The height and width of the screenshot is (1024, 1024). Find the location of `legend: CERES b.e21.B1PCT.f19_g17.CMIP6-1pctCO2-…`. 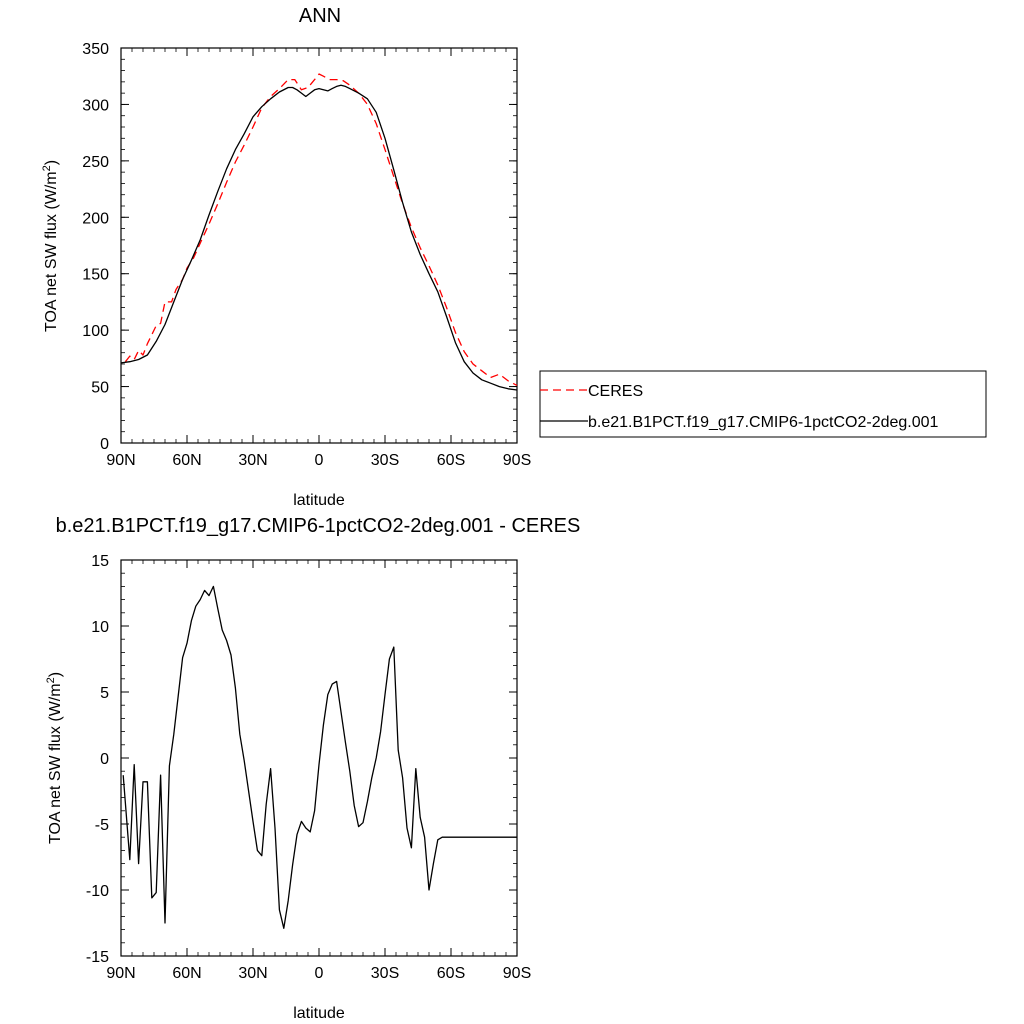

legend: CERES b.e21.B1PCT.f19_g17.CMIP6-1pctCO2-… is located at coordinates (763, 404).